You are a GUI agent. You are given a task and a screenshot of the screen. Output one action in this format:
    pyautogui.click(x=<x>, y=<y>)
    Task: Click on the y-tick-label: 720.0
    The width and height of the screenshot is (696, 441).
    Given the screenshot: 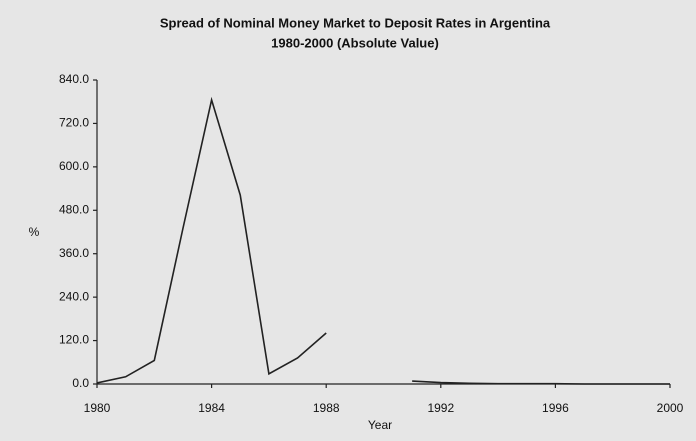 What is the action you would take?
    pyautogui.click(x=74, y=123)
    